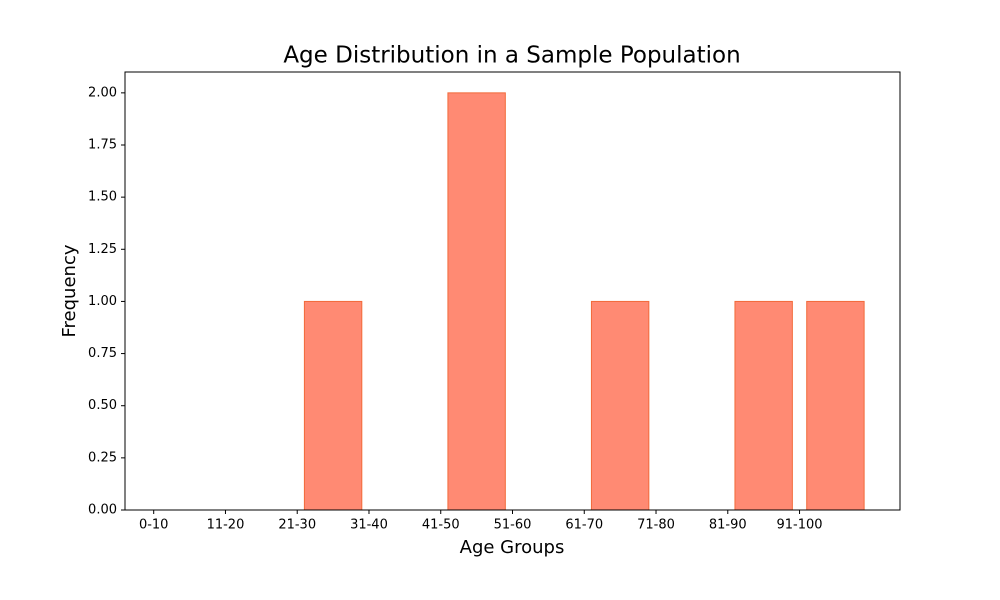 The height and width of the screenshot is (600, 1000). I want to click on x-tick-label: 61-70, so click(584, 525).